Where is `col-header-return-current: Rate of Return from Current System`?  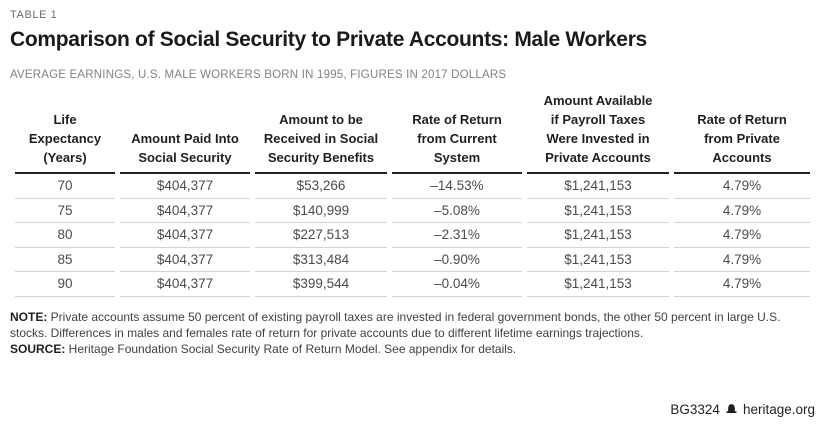
col-header-return-current: Rate of Return from Current System is located at coordinates (457, 132).